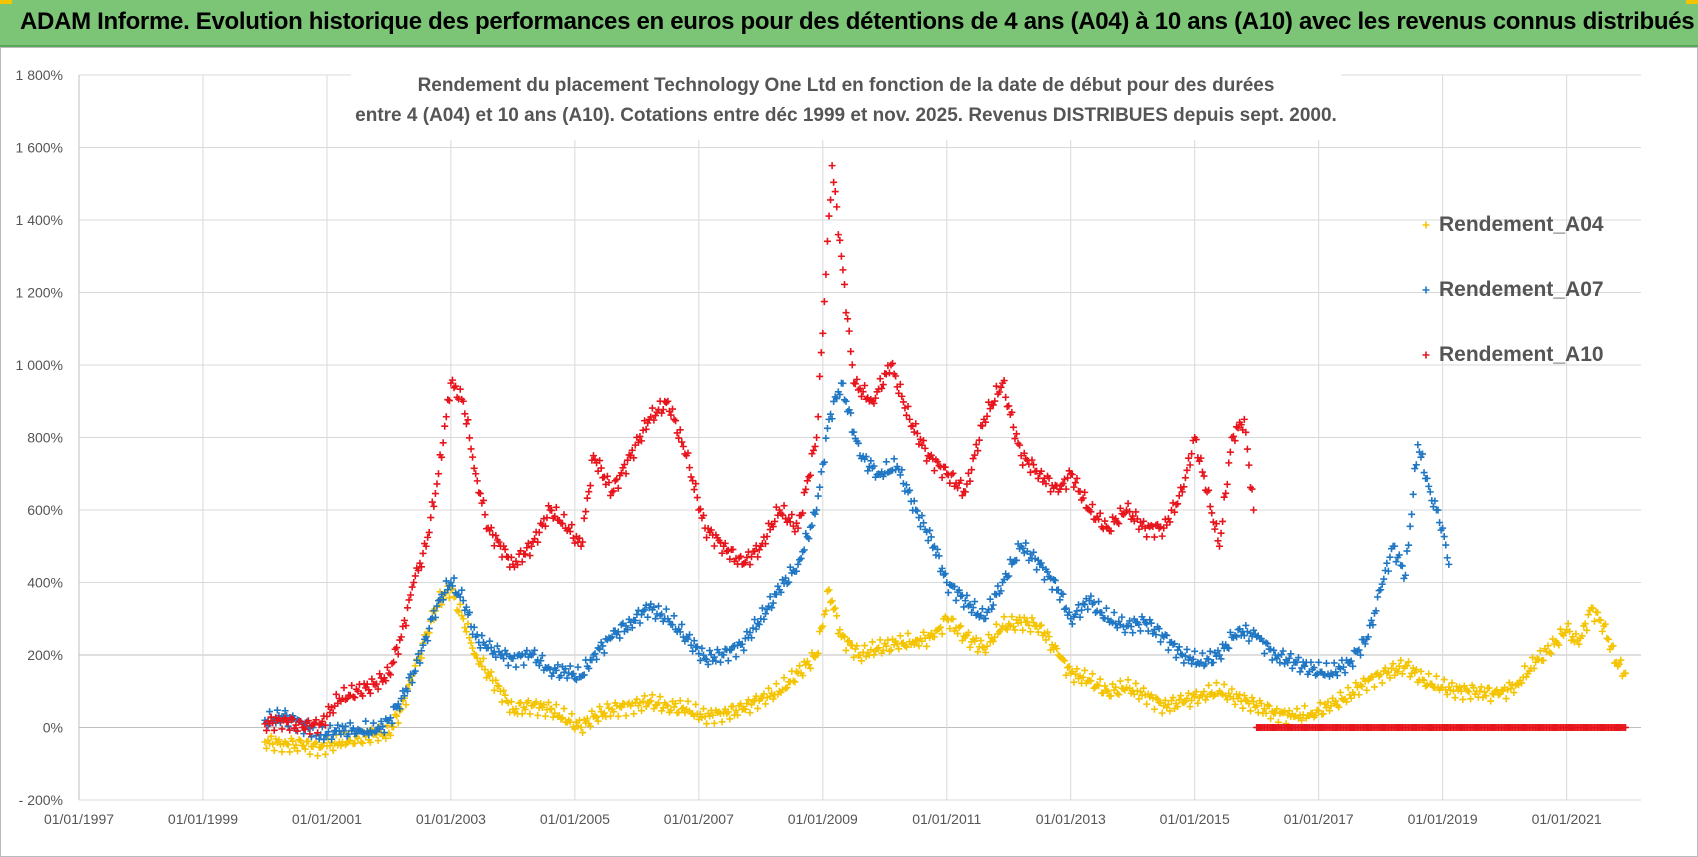  I want to click on corner-marker, so click(1692, 2).